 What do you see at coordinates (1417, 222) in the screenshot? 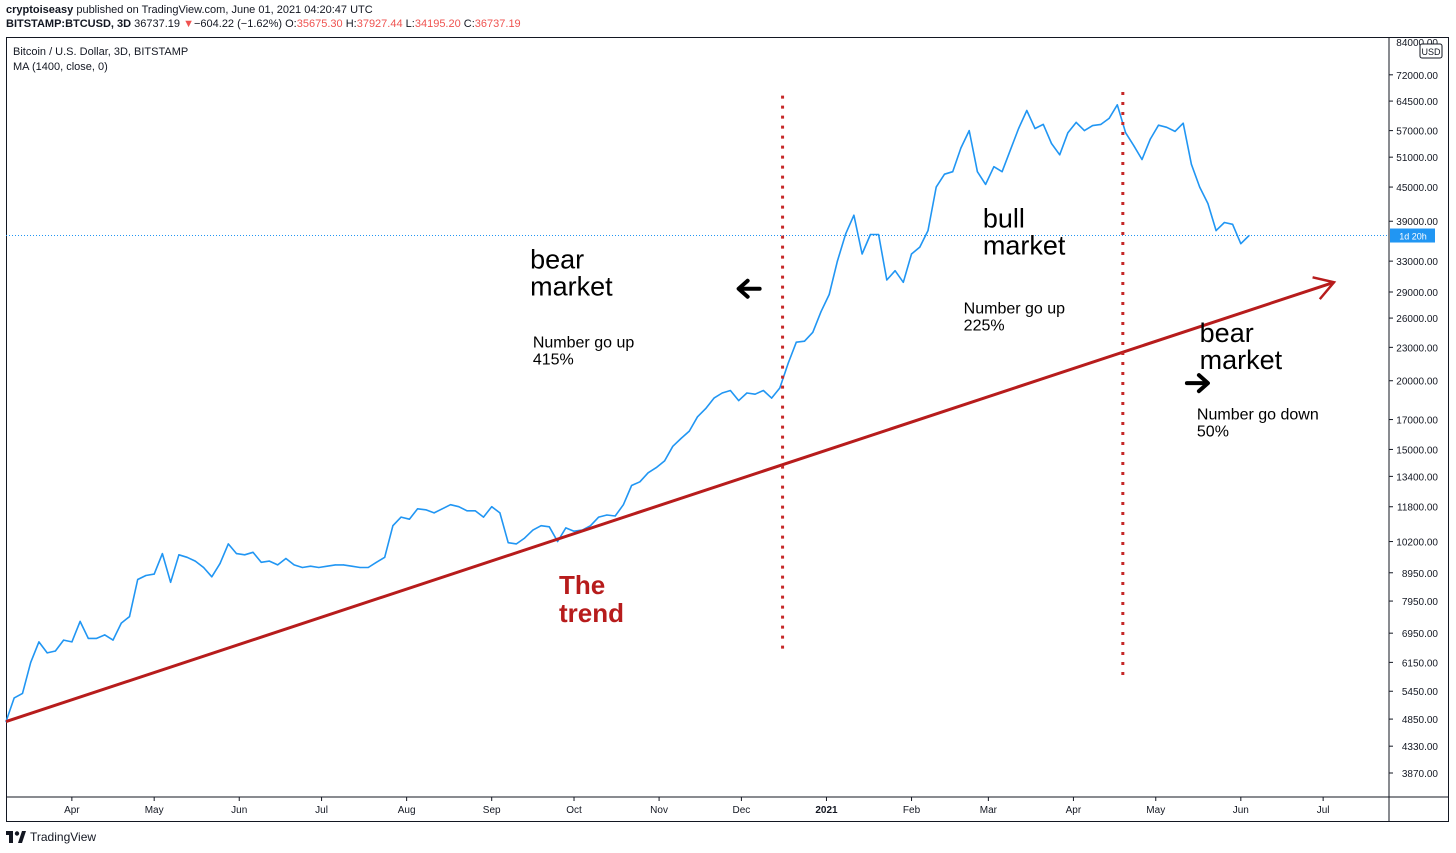
I see `y-tick-label: 39000.00` at bounding box center [1417, 222].